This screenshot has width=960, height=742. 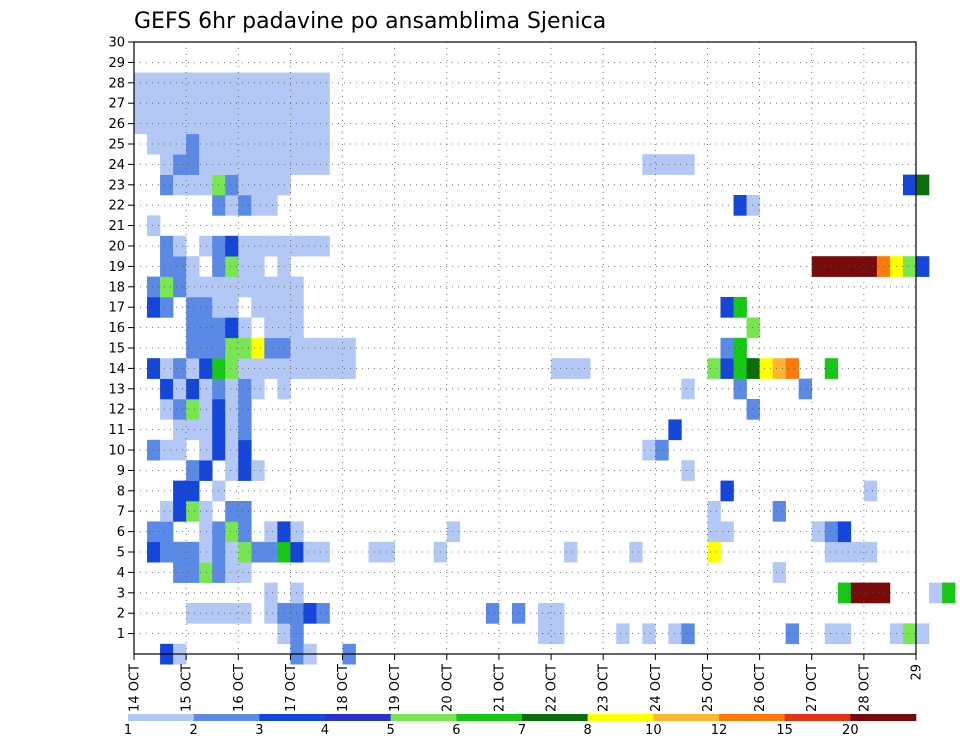 I want to click on y-tick-label: 1, so click(x=121, y=634).